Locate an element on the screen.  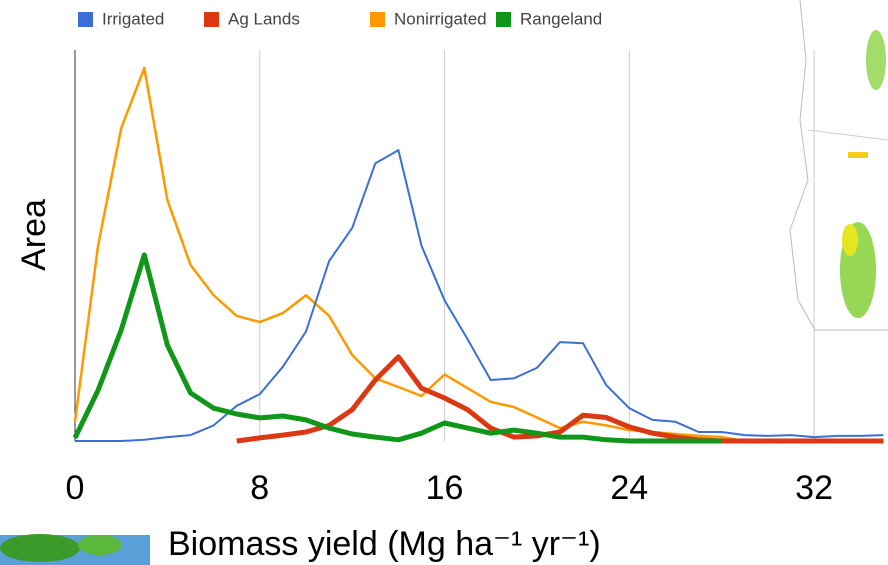
x-axis-label: Biomass yield (Mg ha⁻¹ yr⁻¹) is located at coordinates (384, 544).